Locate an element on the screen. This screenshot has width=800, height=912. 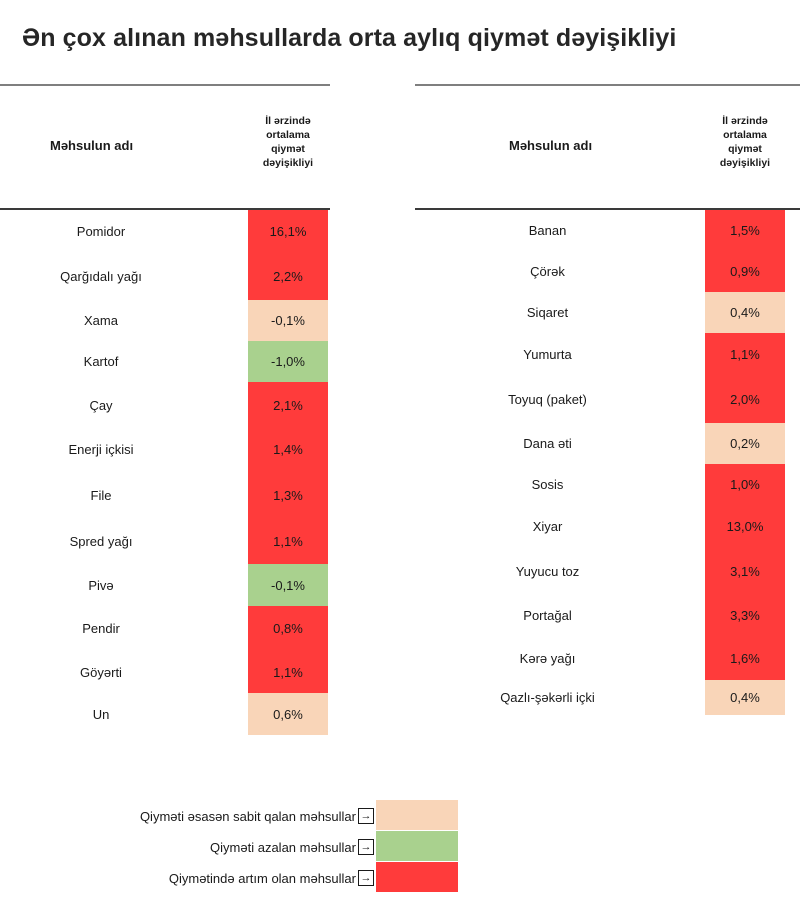
product-name: Yumurta is located at coordinates (547, 354).